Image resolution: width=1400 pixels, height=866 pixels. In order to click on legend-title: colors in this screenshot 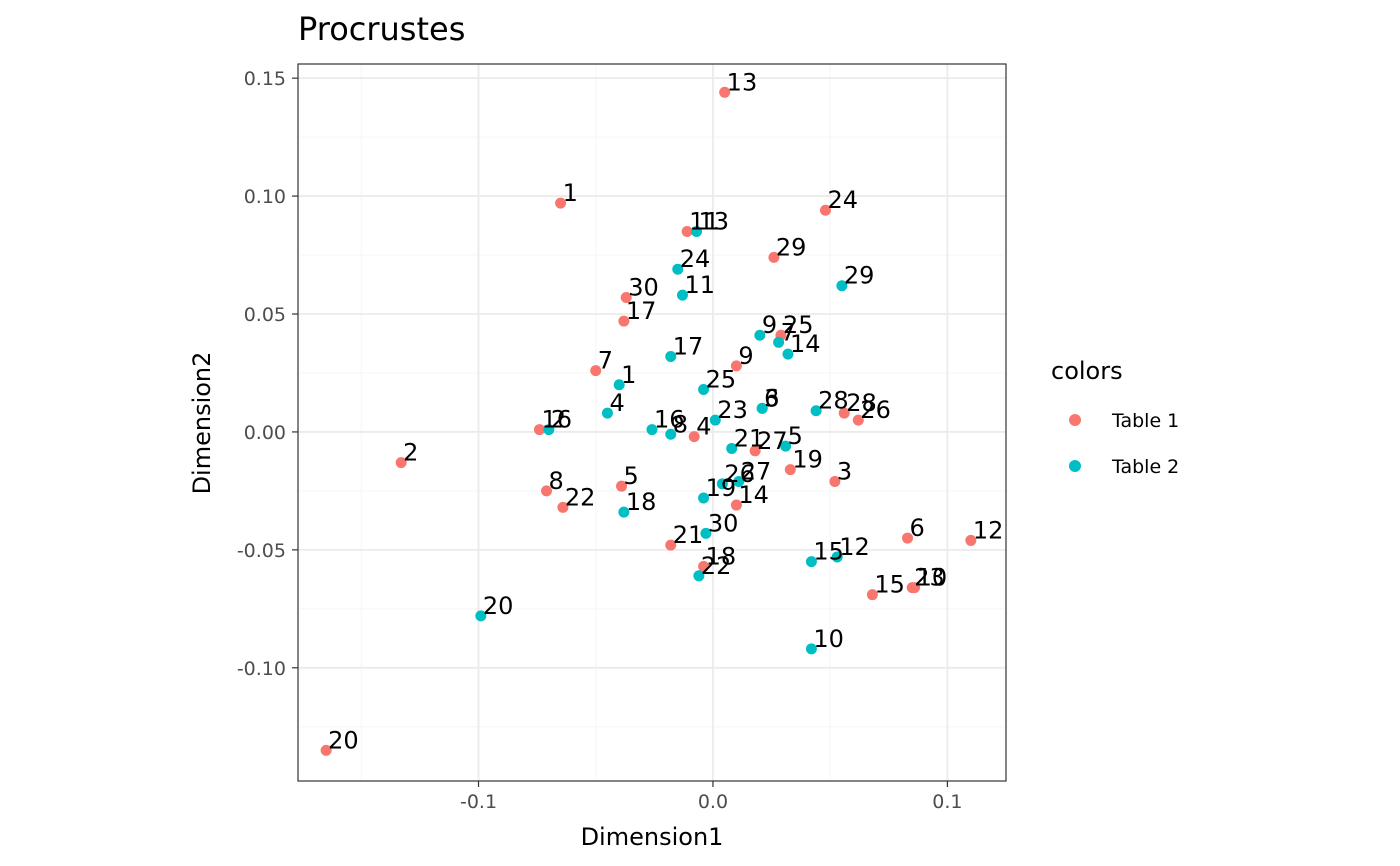, I will do `click(1087, 371)`.